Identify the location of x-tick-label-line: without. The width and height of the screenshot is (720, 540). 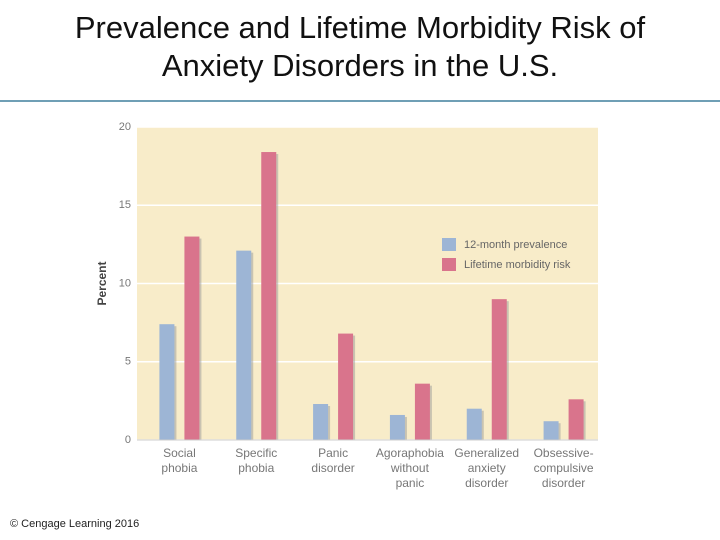
(410, 468).